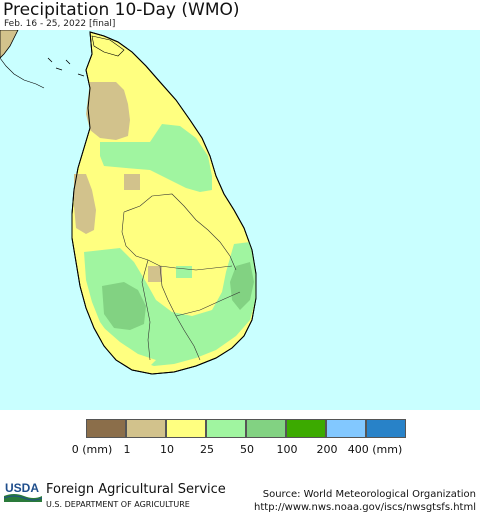 Image resolution: width=480 pixels, height=515 pixels. I want to click on agency-name: Foreign Agricultural Service, so click(136, 489).